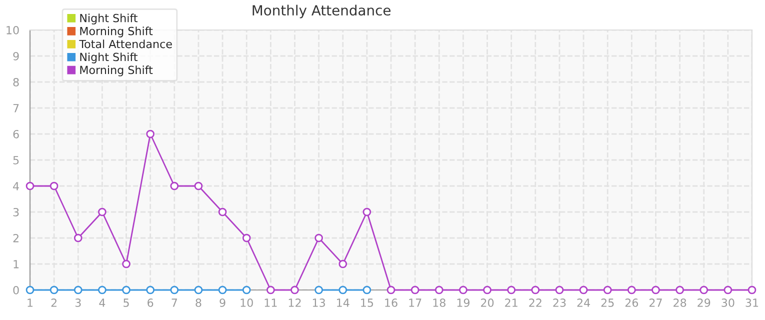 This screenshot has width=765, height=320. What do you see at coordinates (728, 302) in the screenshot?
I see `x-tick-label: 30` at bounding box center [728, 302].